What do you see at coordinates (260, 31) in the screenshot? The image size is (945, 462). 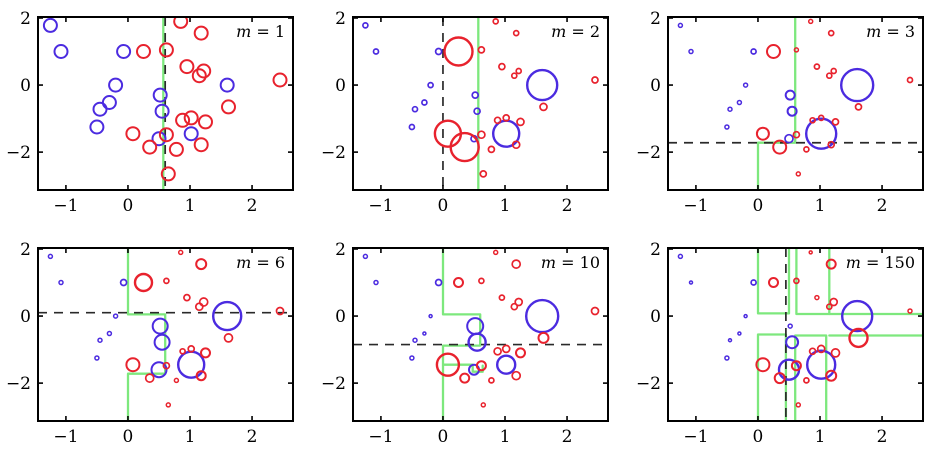 I see `panel-label: m = 1` at bounding box center [260, 31].